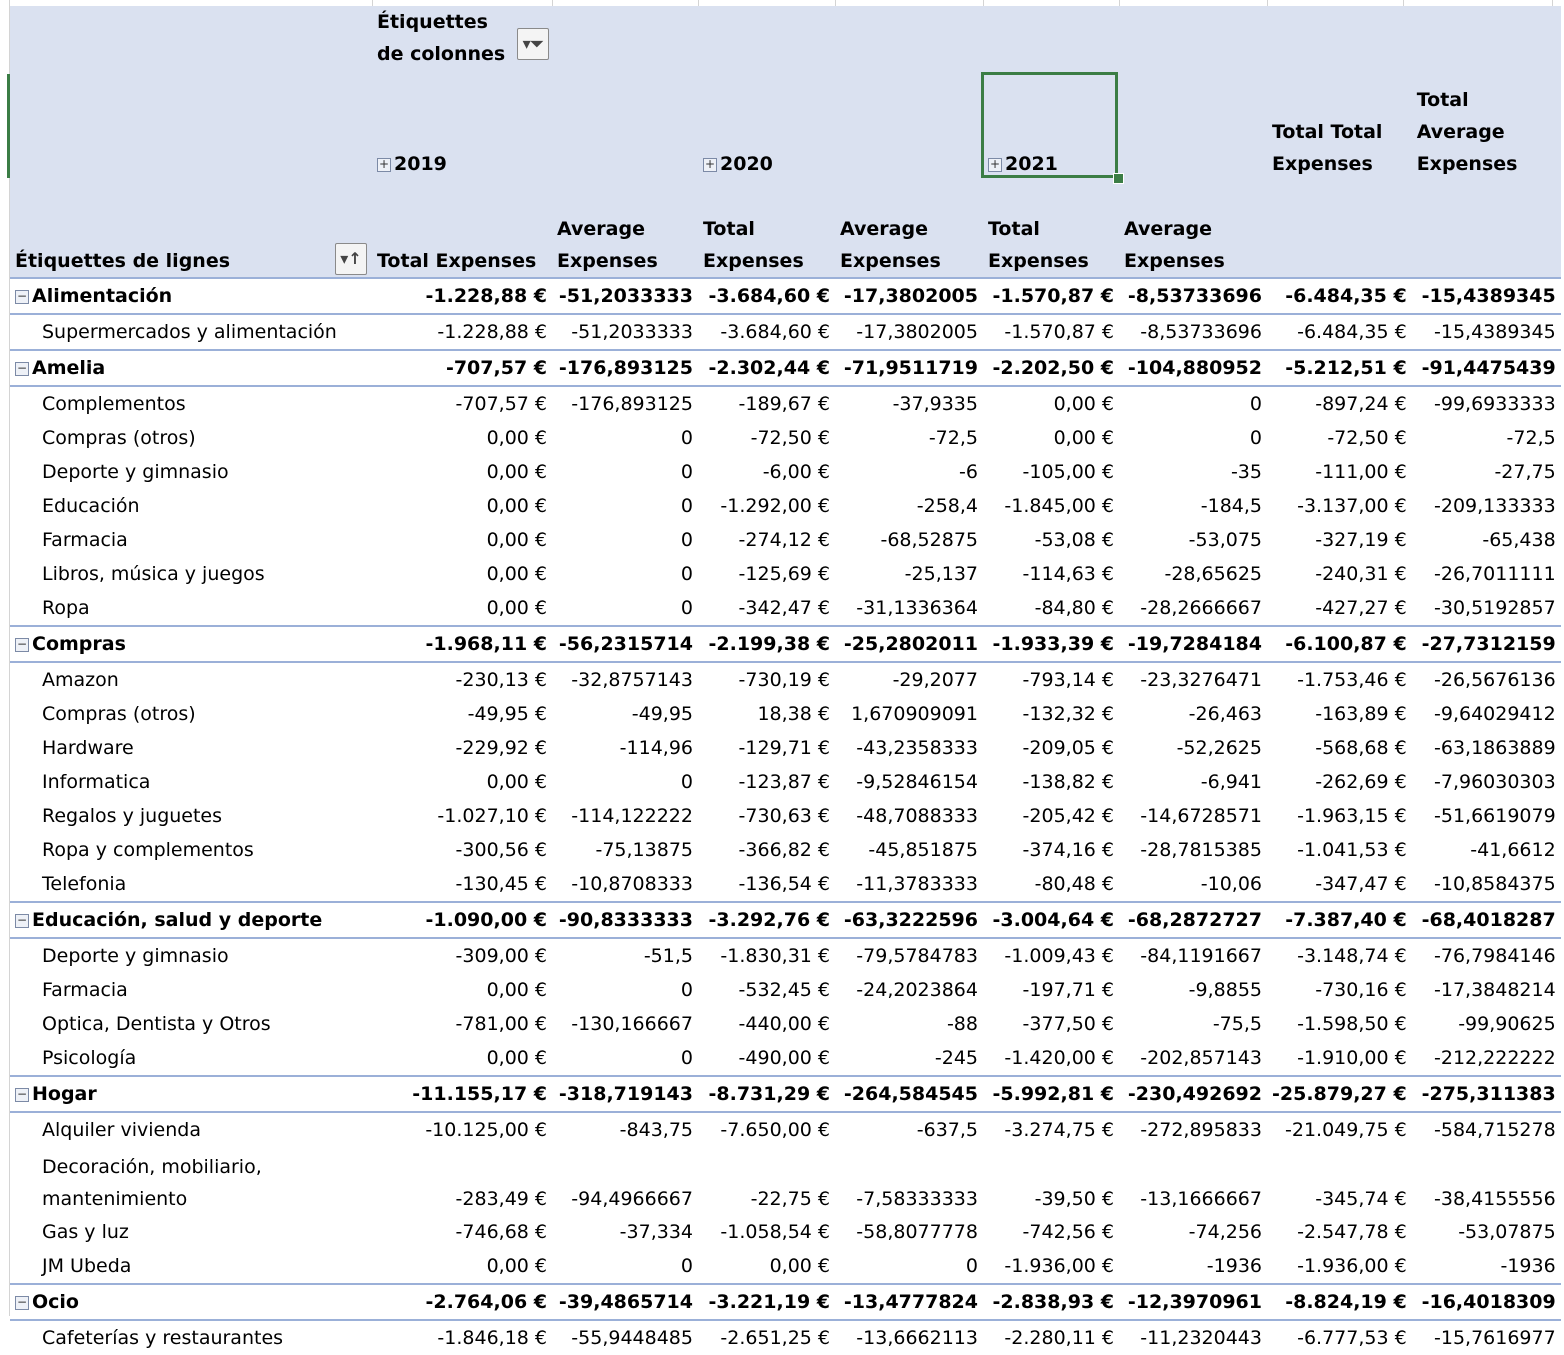 The image size is (1564, 1355). I want to click on value-cell: -8.731,29 €, so click(766, 1093).